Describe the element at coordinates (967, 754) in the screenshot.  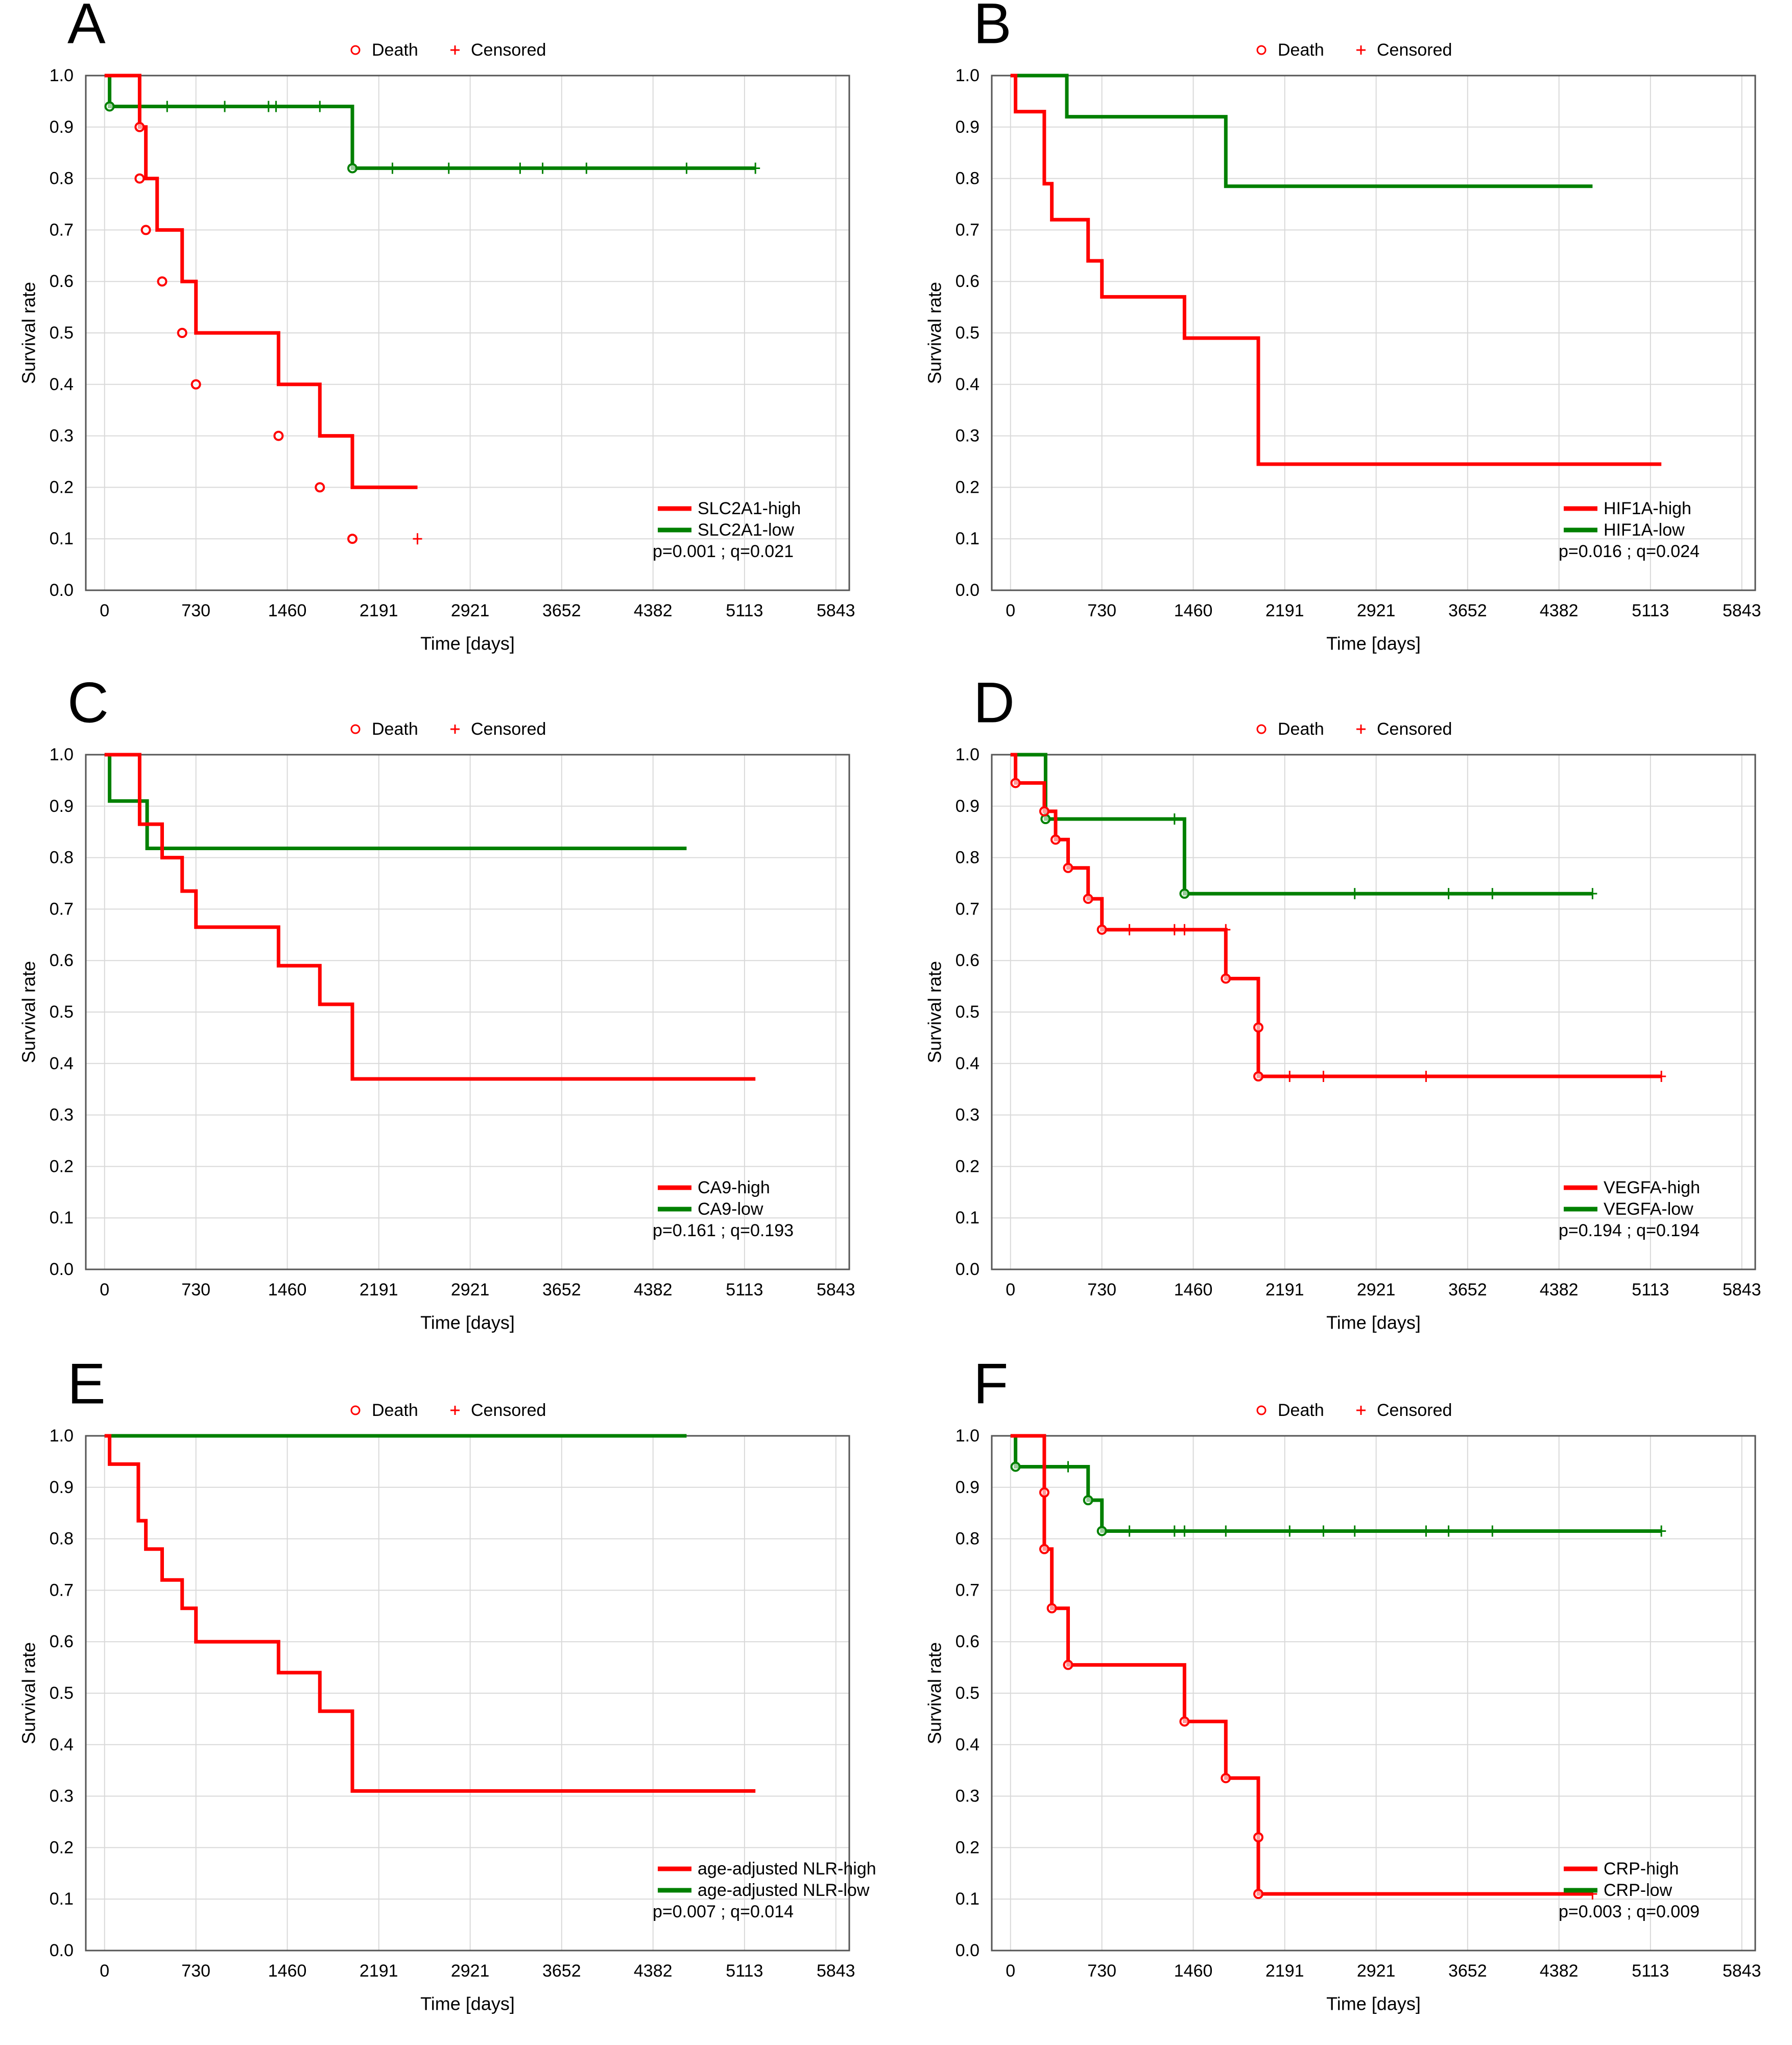
I see `y-tick-label: 1.0` at that location.